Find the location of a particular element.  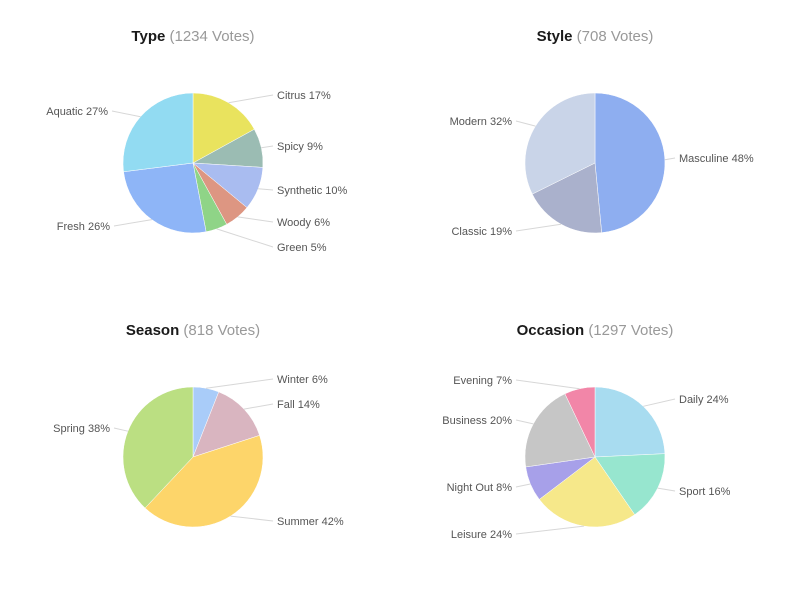

type-votes: (1234 Votes) is located at coordinates (212, 36).